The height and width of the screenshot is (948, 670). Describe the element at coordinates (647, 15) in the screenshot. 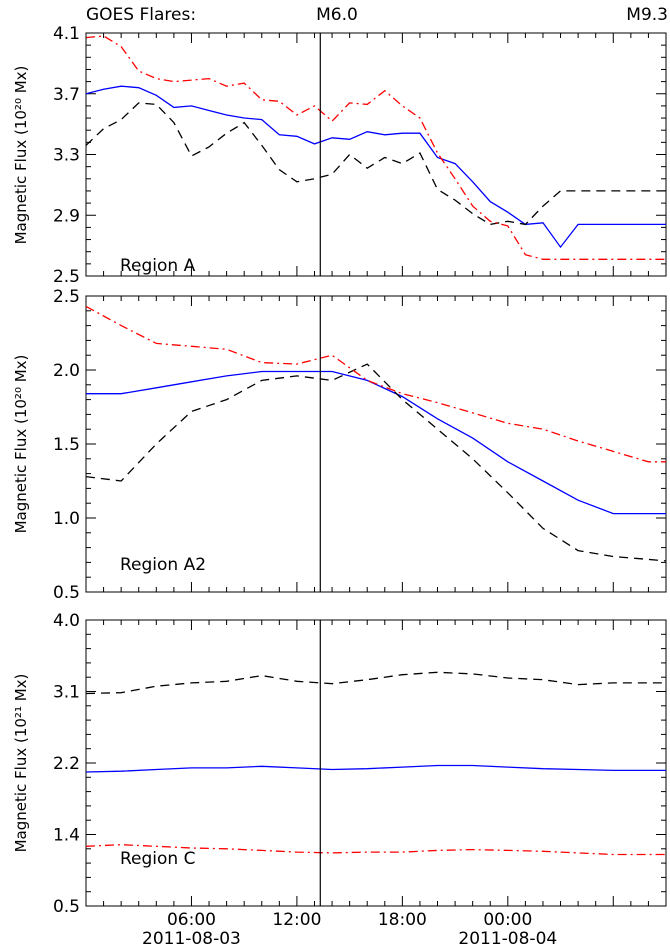

I see `flare-label-m9: M9.3` at that location.